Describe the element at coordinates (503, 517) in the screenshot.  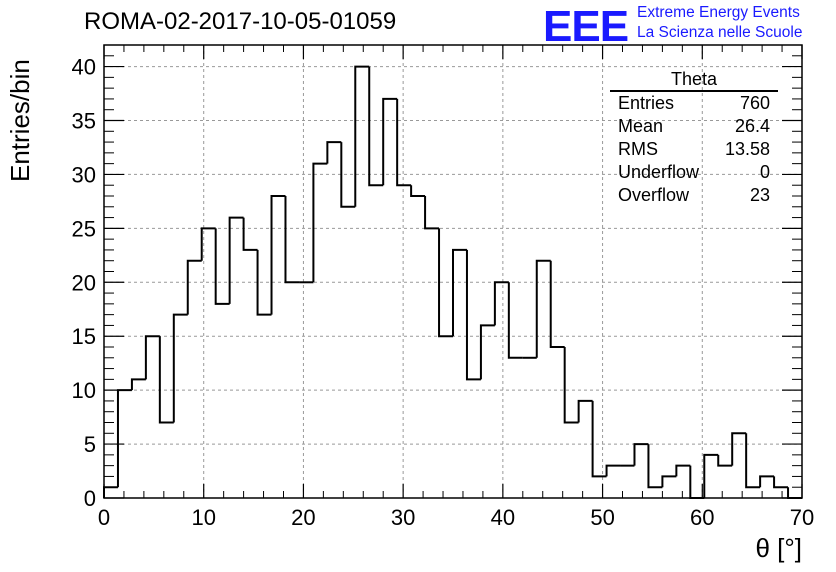
I see `x-tick-label: 40` at that location.